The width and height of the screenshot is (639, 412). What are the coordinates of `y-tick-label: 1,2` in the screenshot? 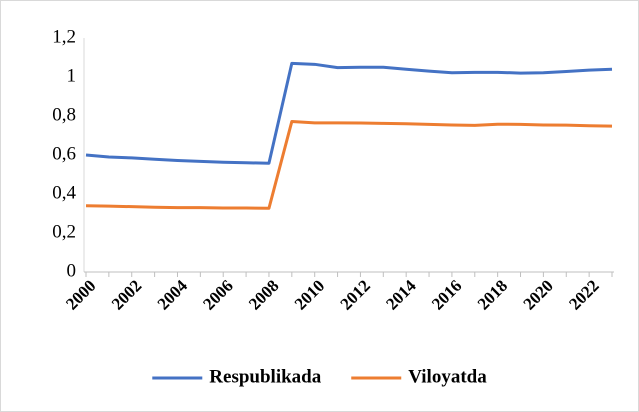 It's located at (64, 36).